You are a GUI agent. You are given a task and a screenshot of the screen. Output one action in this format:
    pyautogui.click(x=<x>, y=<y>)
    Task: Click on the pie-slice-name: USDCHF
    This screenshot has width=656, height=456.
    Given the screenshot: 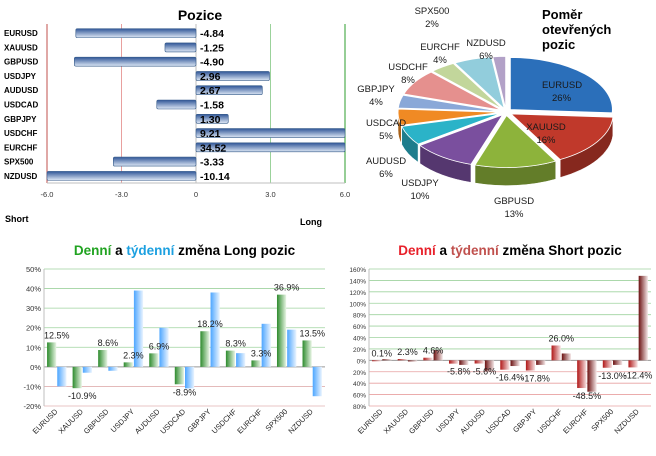 What is the action you would take?
    pyautogui.click(x=408, y=67)
    